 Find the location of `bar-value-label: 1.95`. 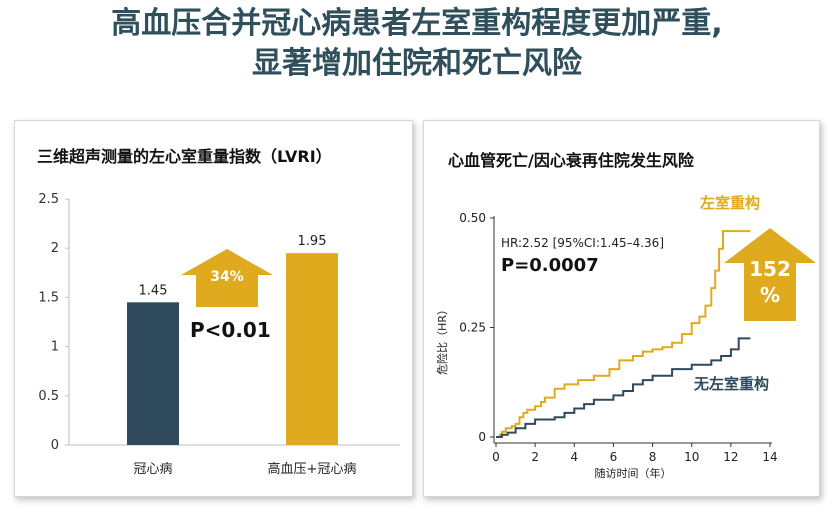

bar-value-label: 1.95 is located at coordinates (312, 241).